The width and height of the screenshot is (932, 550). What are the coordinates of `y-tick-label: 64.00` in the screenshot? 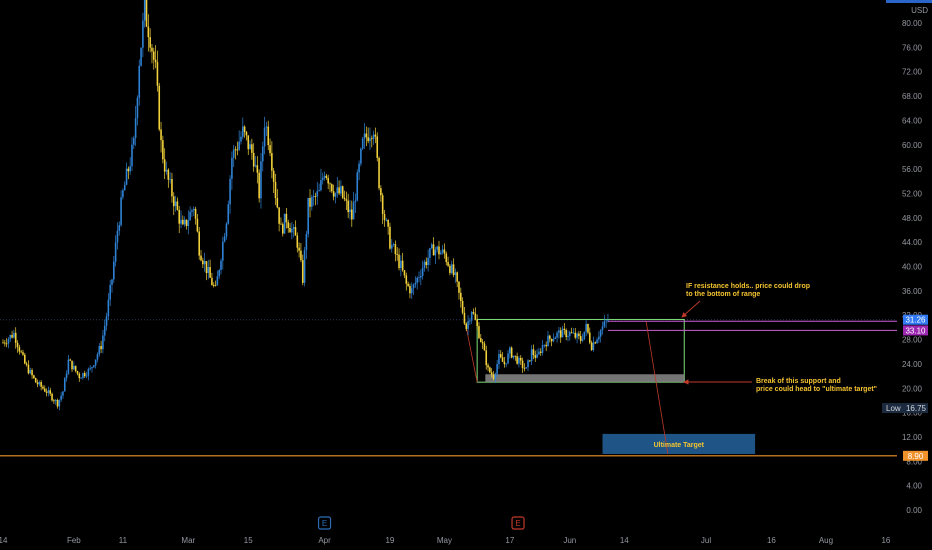 It's located at (912, 120).